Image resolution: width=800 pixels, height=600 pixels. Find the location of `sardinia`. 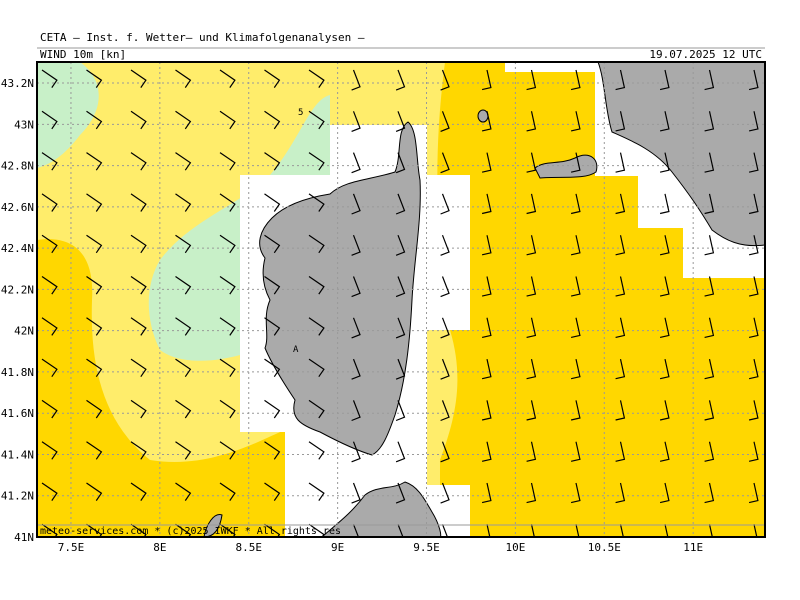

sardinia is located at coordinates (381, 509).